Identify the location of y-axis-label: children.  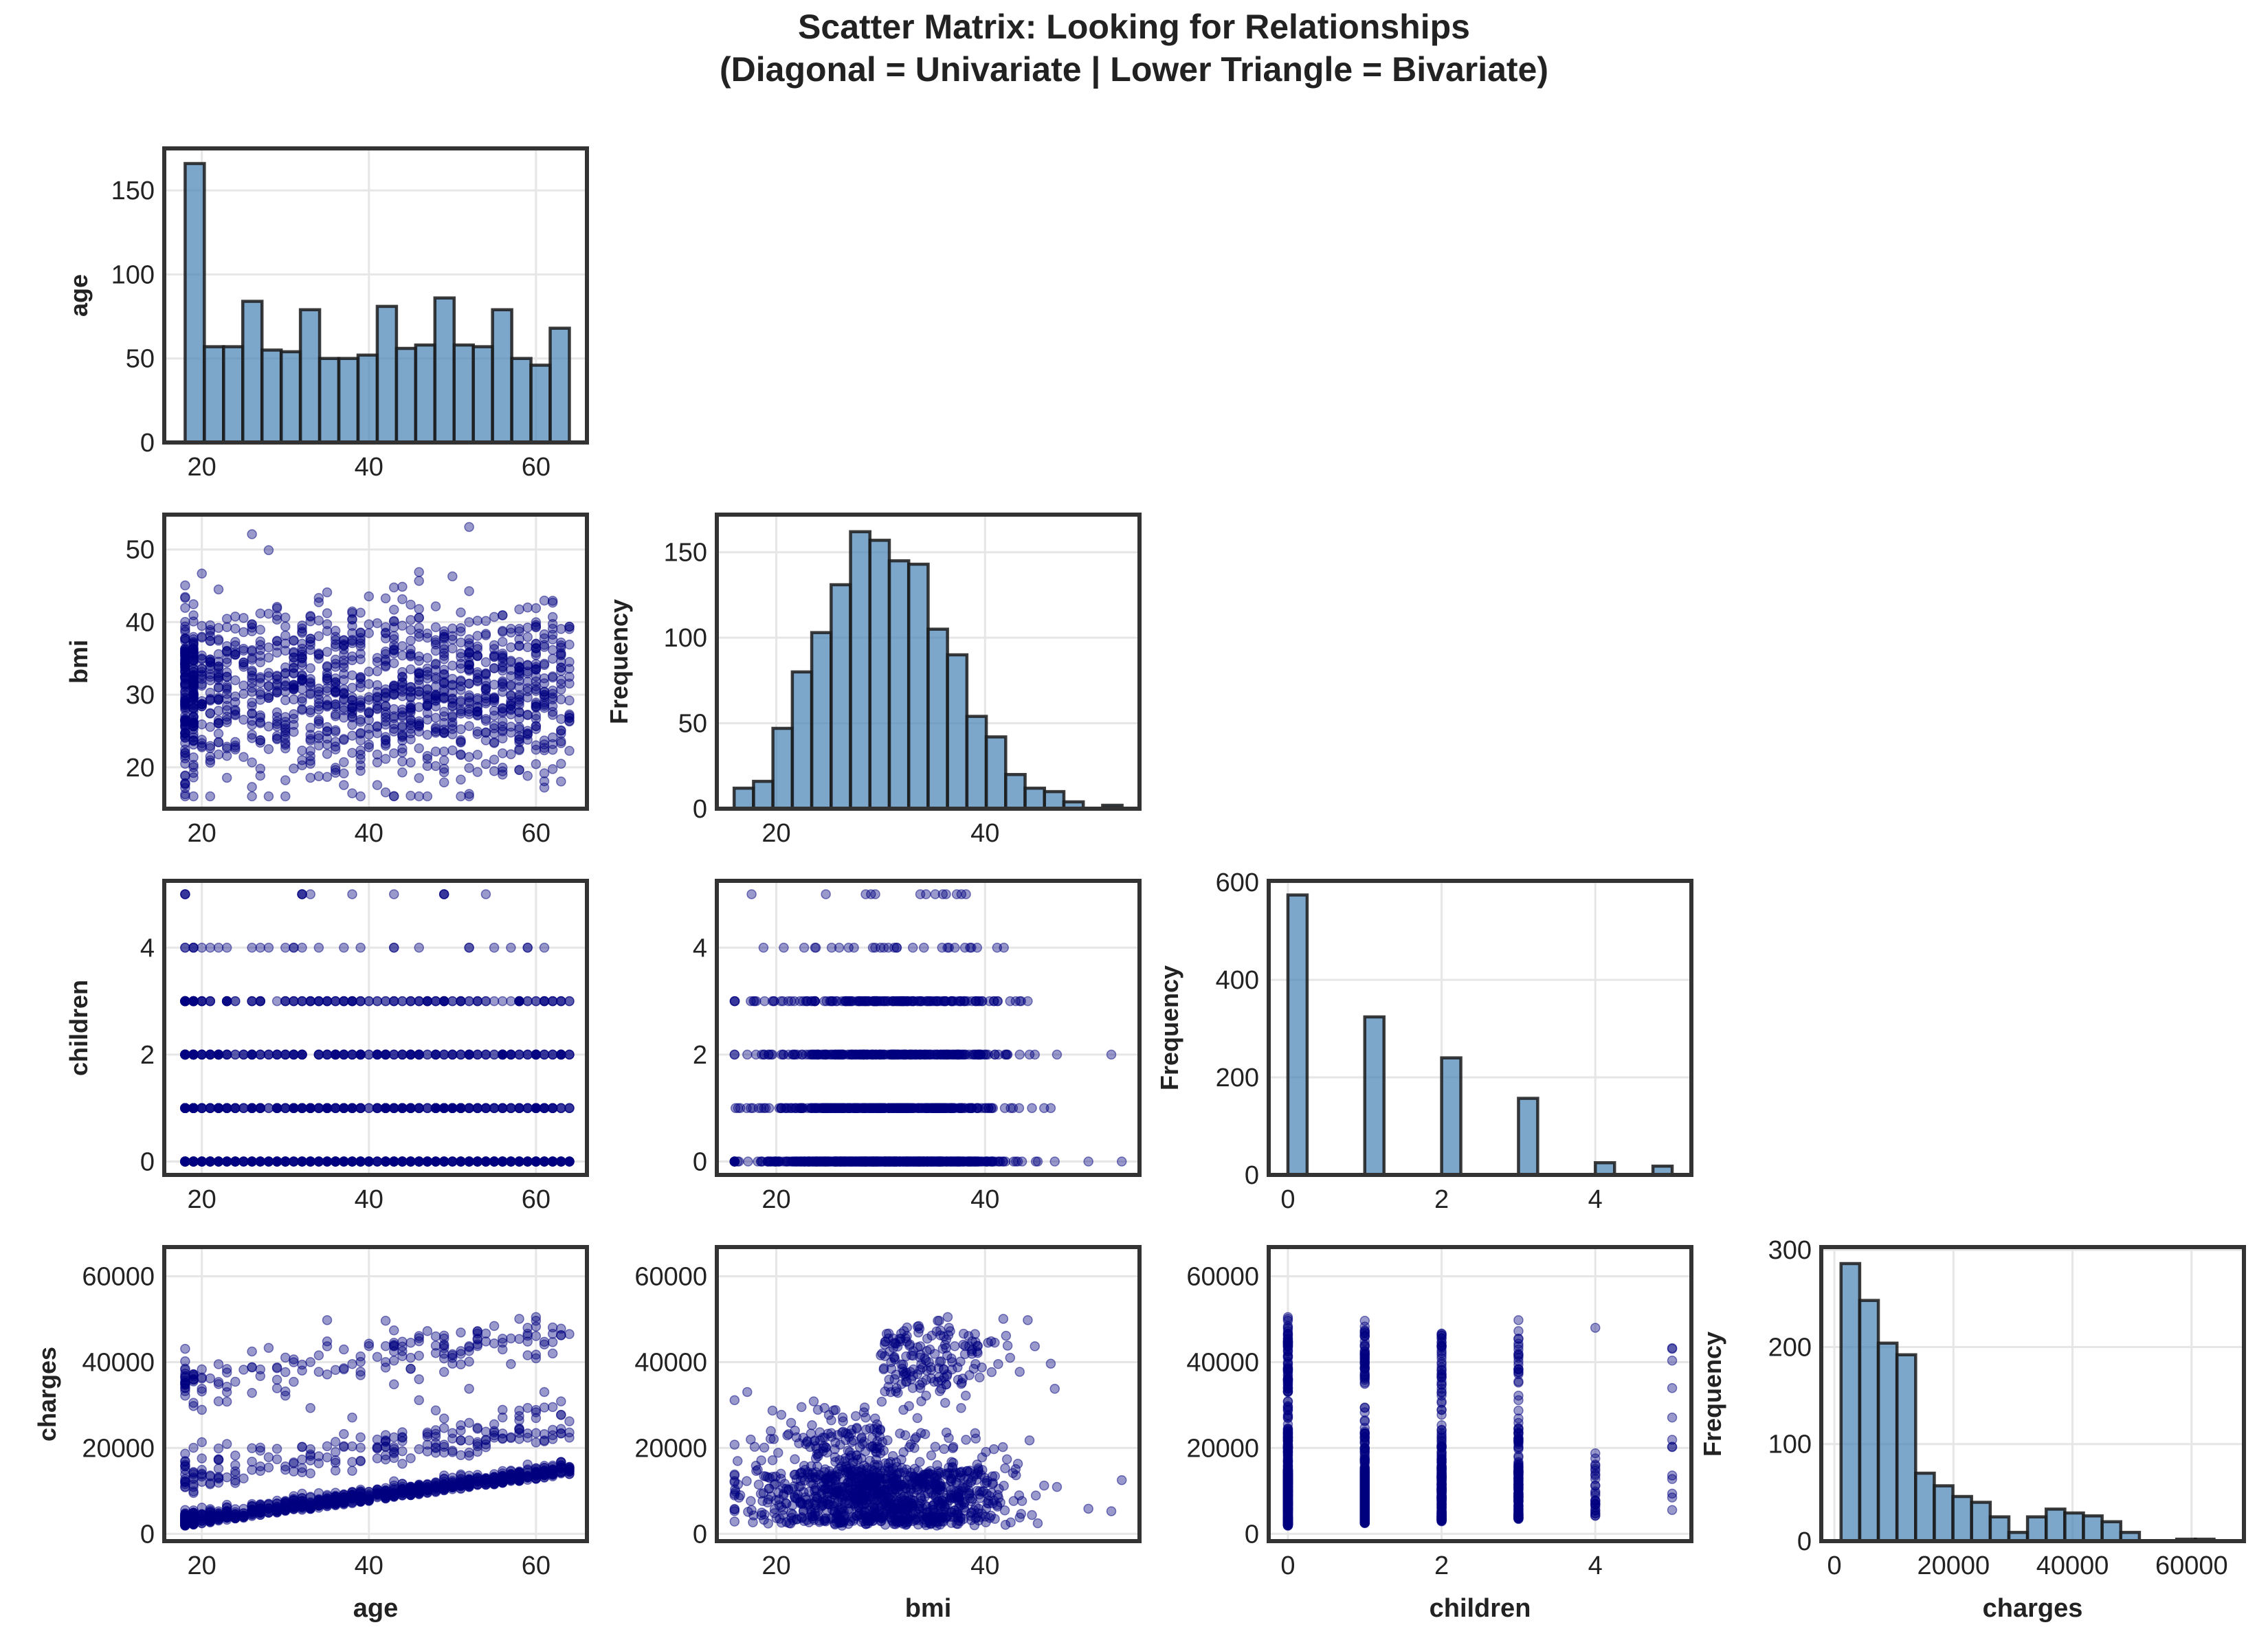
(79, 1028).